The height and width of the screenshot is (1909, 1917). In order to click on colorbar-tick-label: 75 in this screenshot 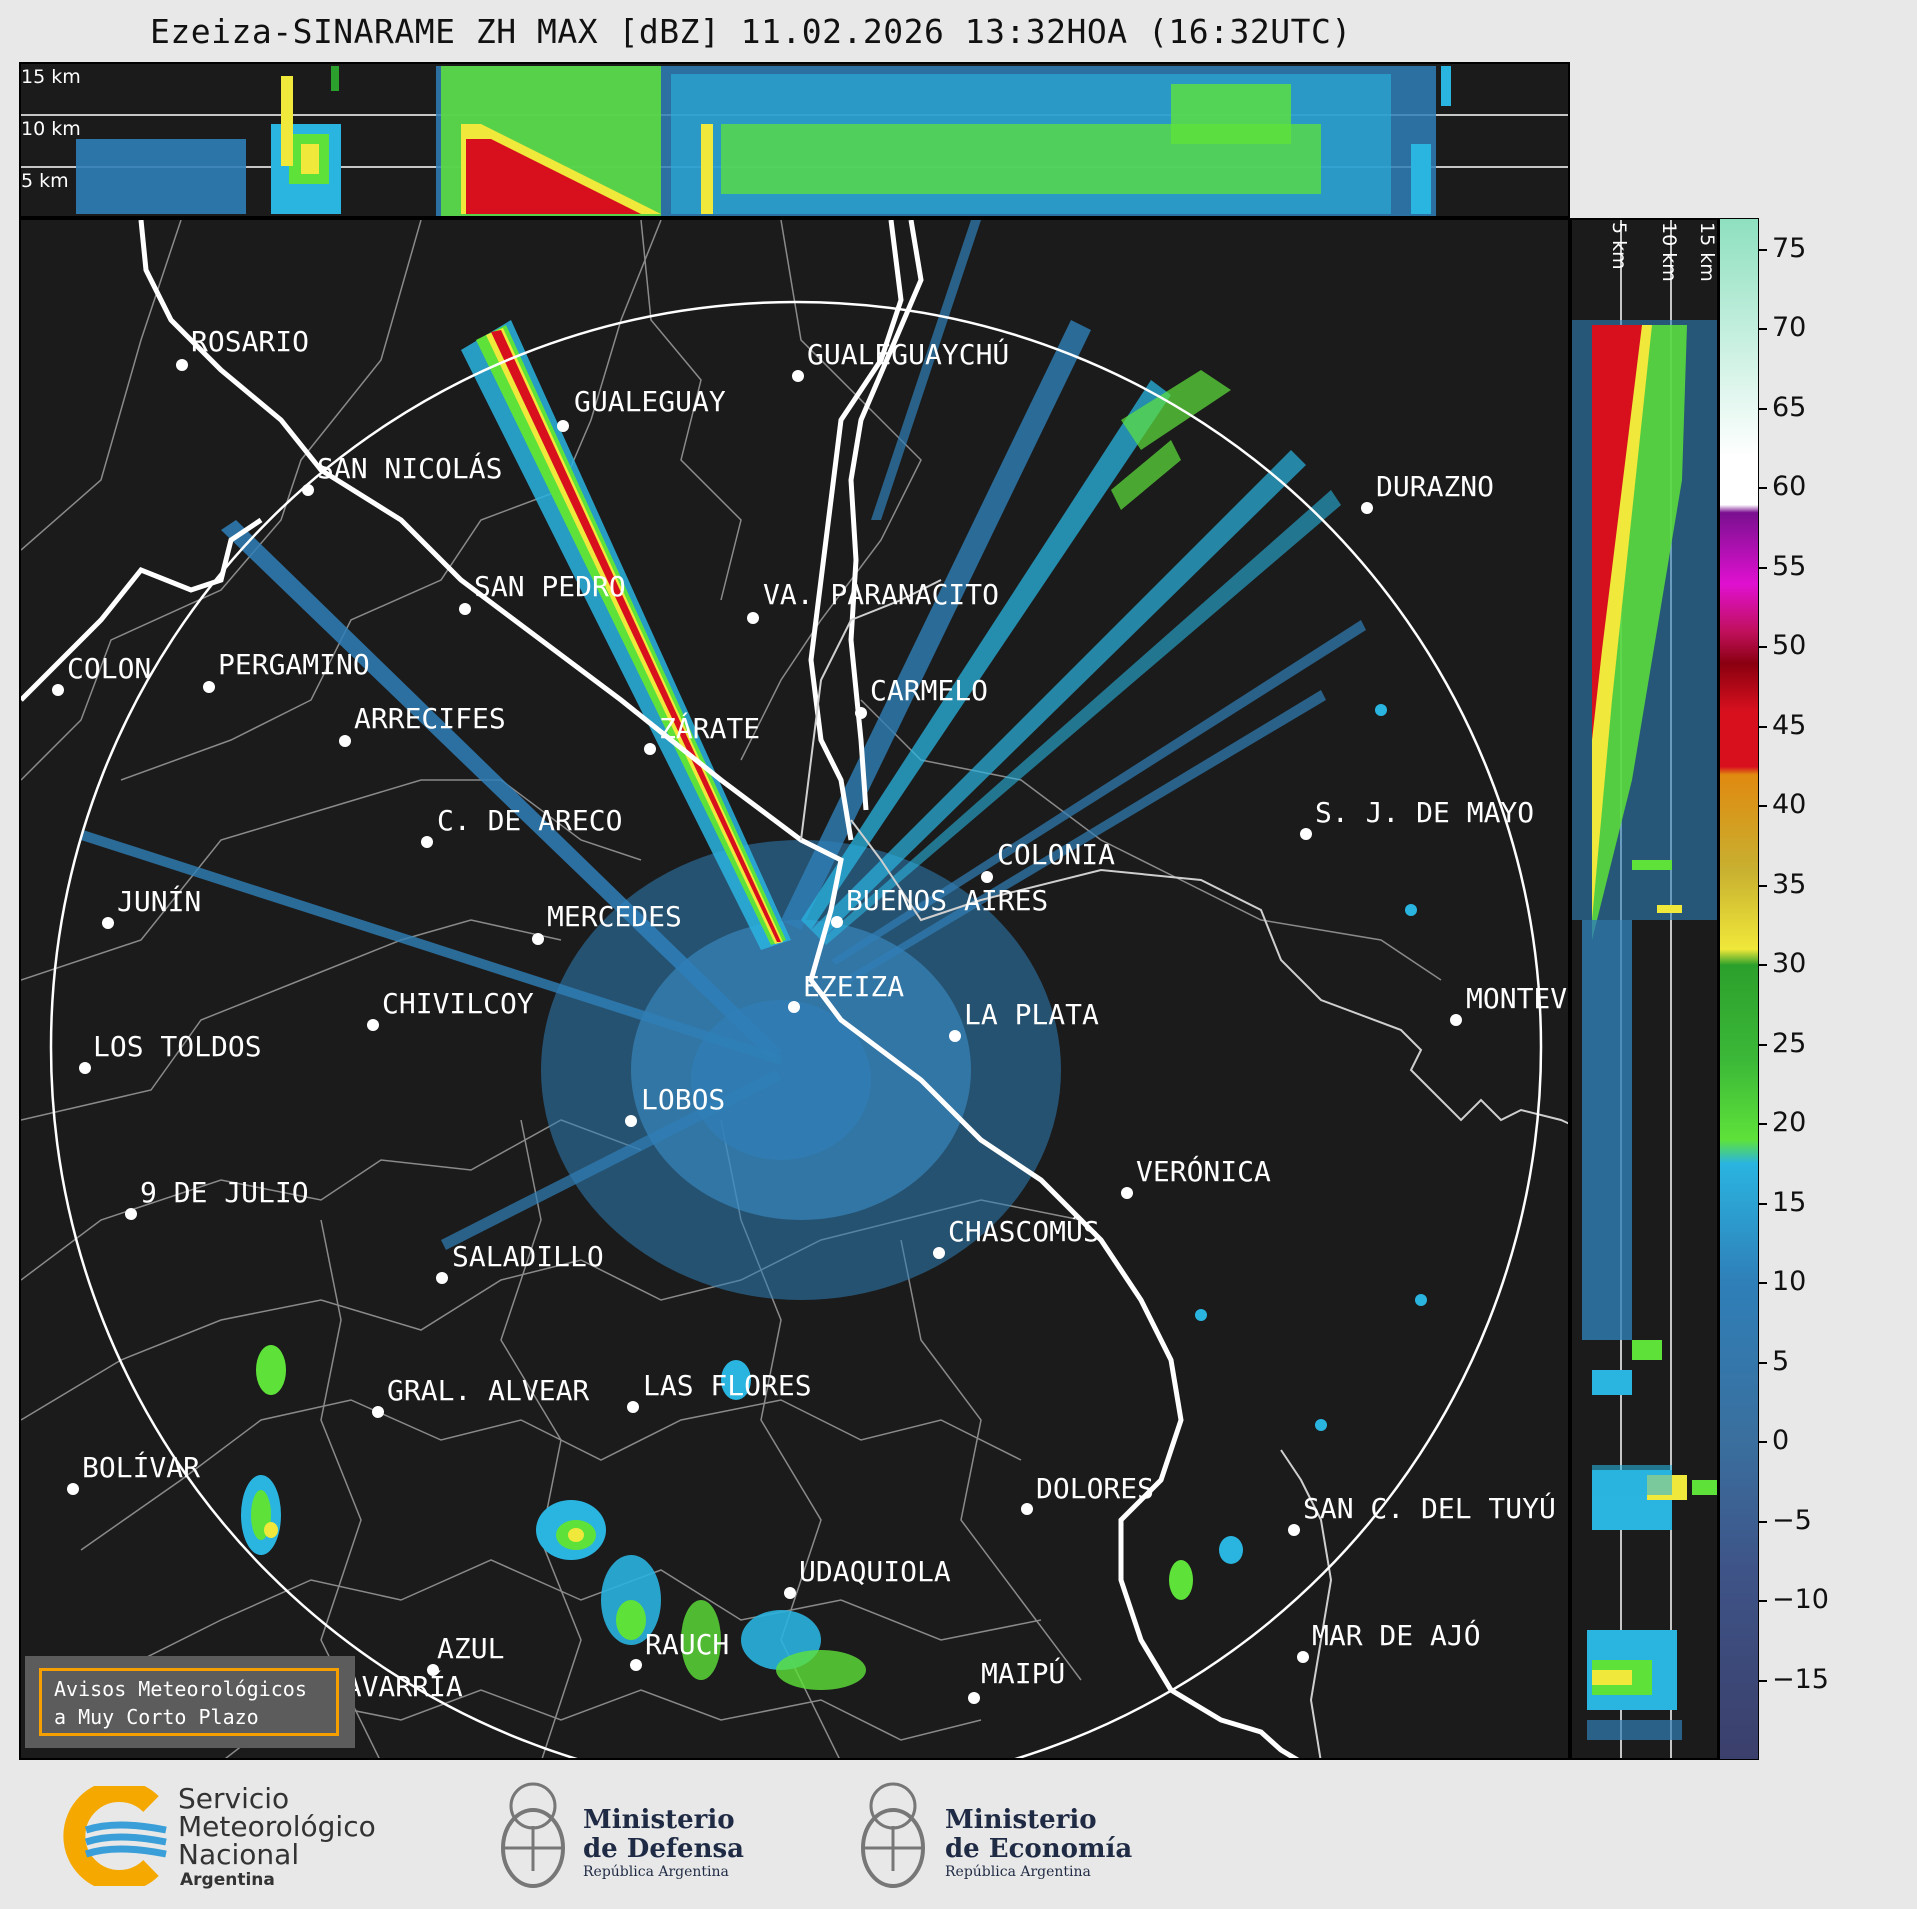, I will do `click(1789, 248)`.